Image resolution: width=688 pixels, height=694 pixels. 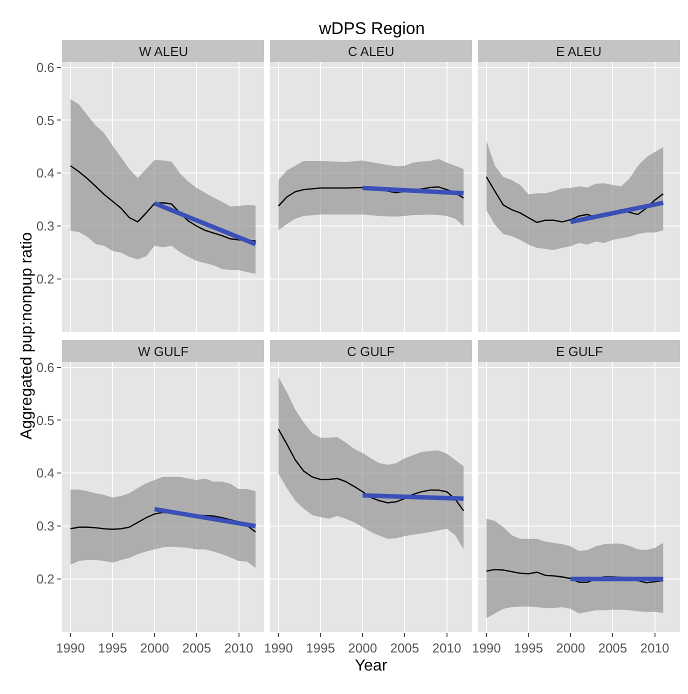 I want to click on chart-title: E GULF, so click(x=580, y=351).